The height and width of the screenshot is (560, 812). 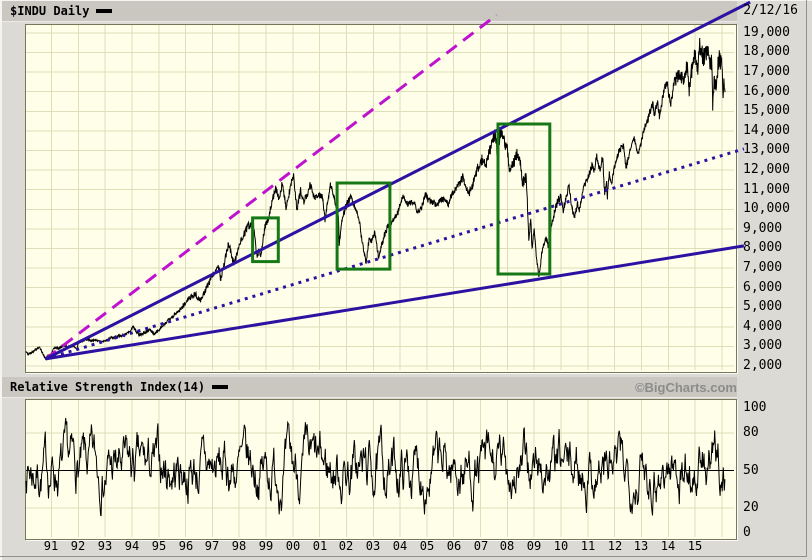 What do you see at coordinates (763, 247) in the screenshot?
I see `main-y-tick-label: 8,000` at bounding box center [763, 247].